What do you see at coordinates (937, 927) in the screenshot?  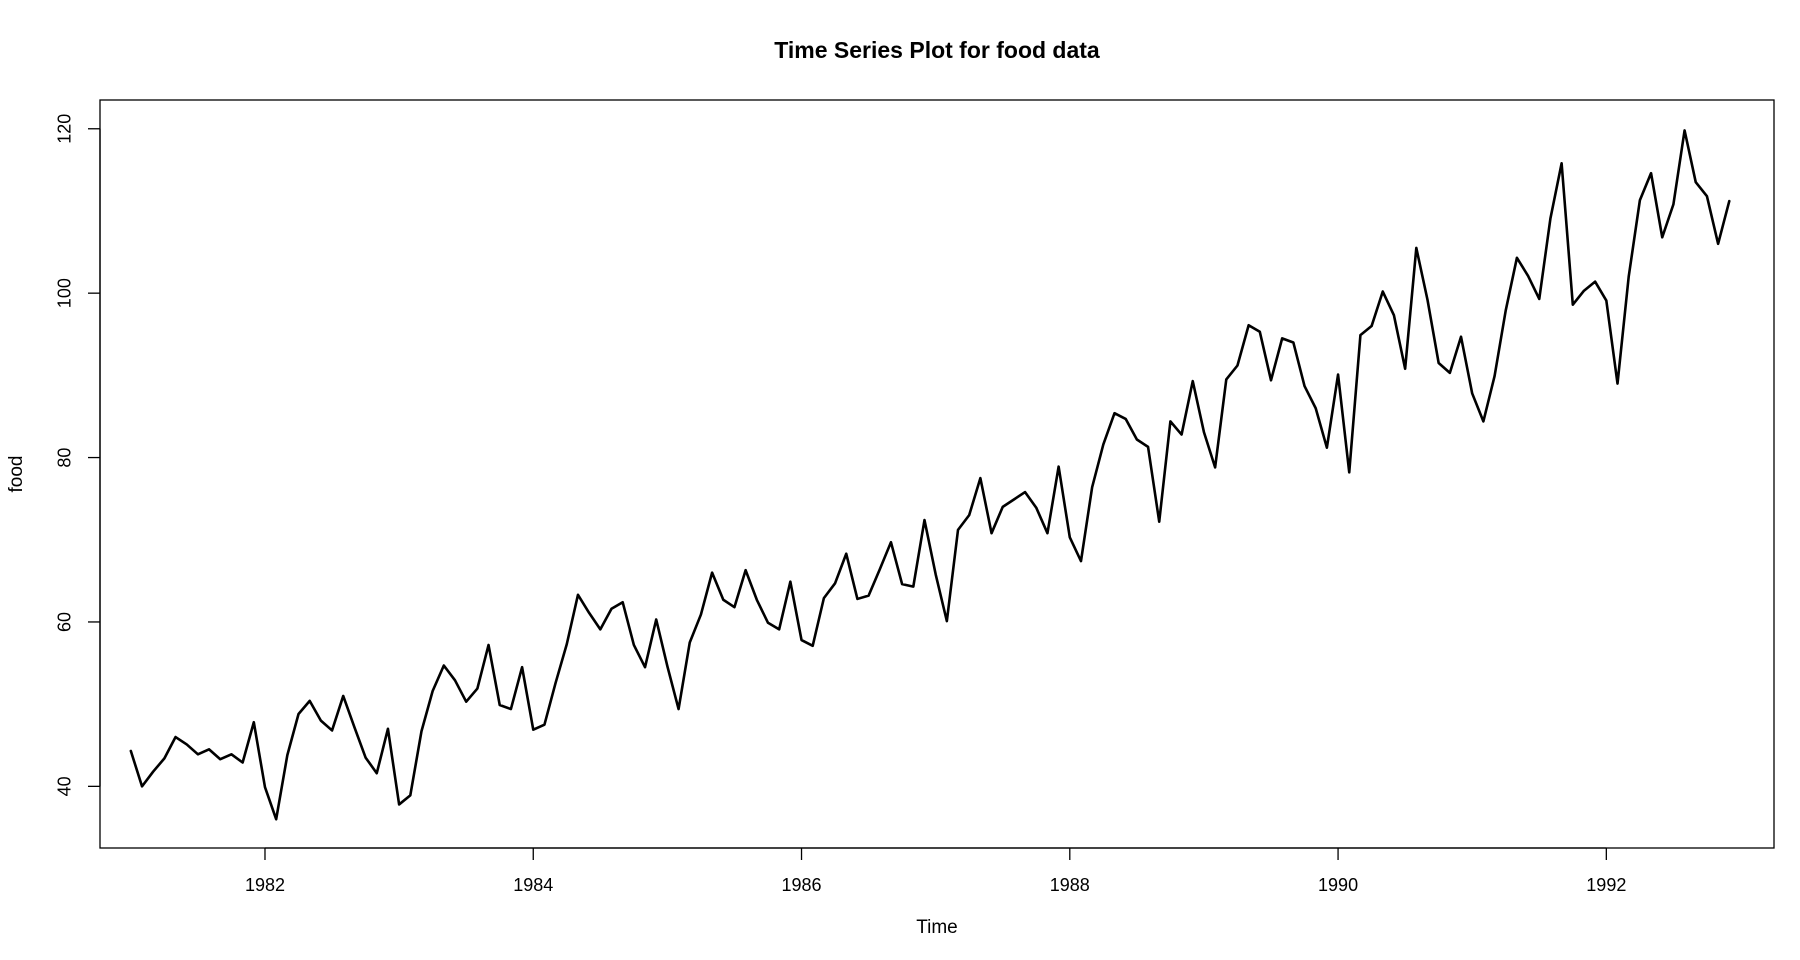 I see `x-axis-label: Time` at bounding box center [937, 927].